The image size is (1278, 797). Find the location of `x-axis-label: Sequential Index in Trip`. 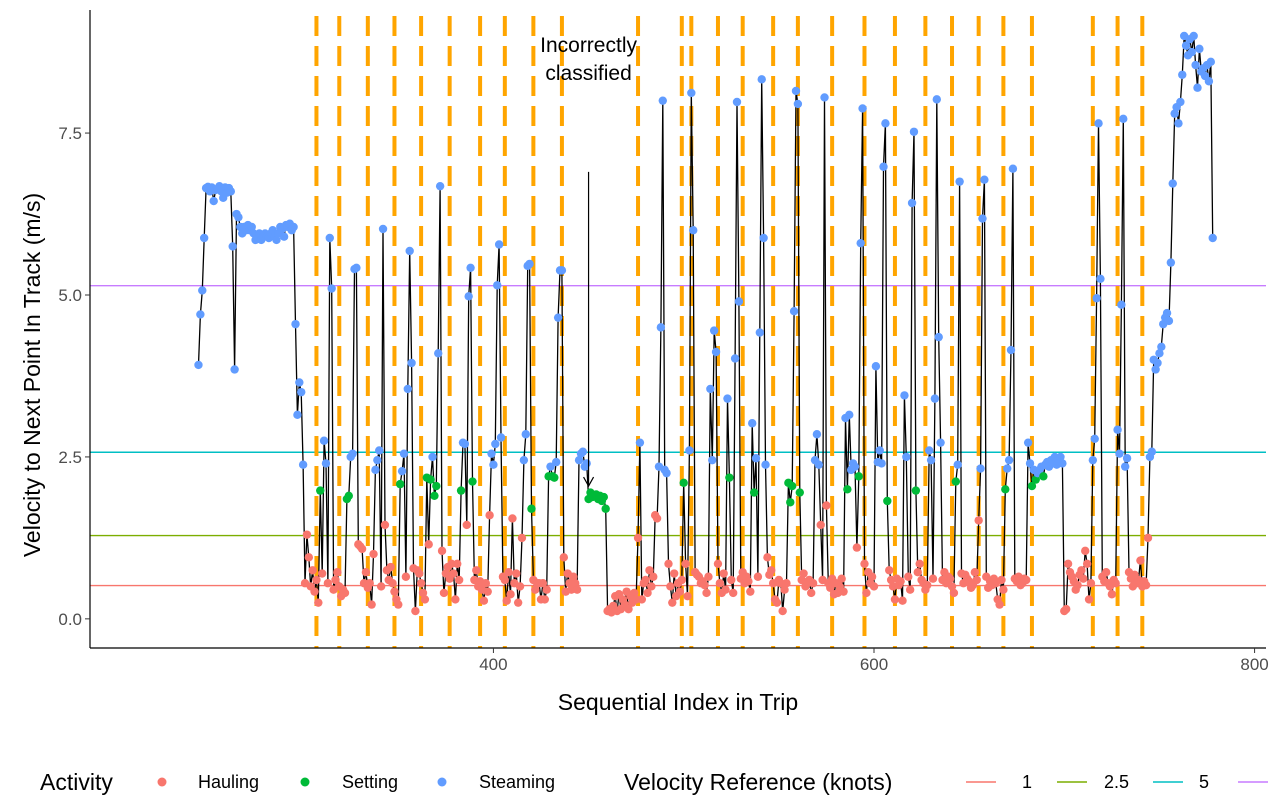

x-axis-label: Sequential Index in Trip is located at coordinates (678, 702).